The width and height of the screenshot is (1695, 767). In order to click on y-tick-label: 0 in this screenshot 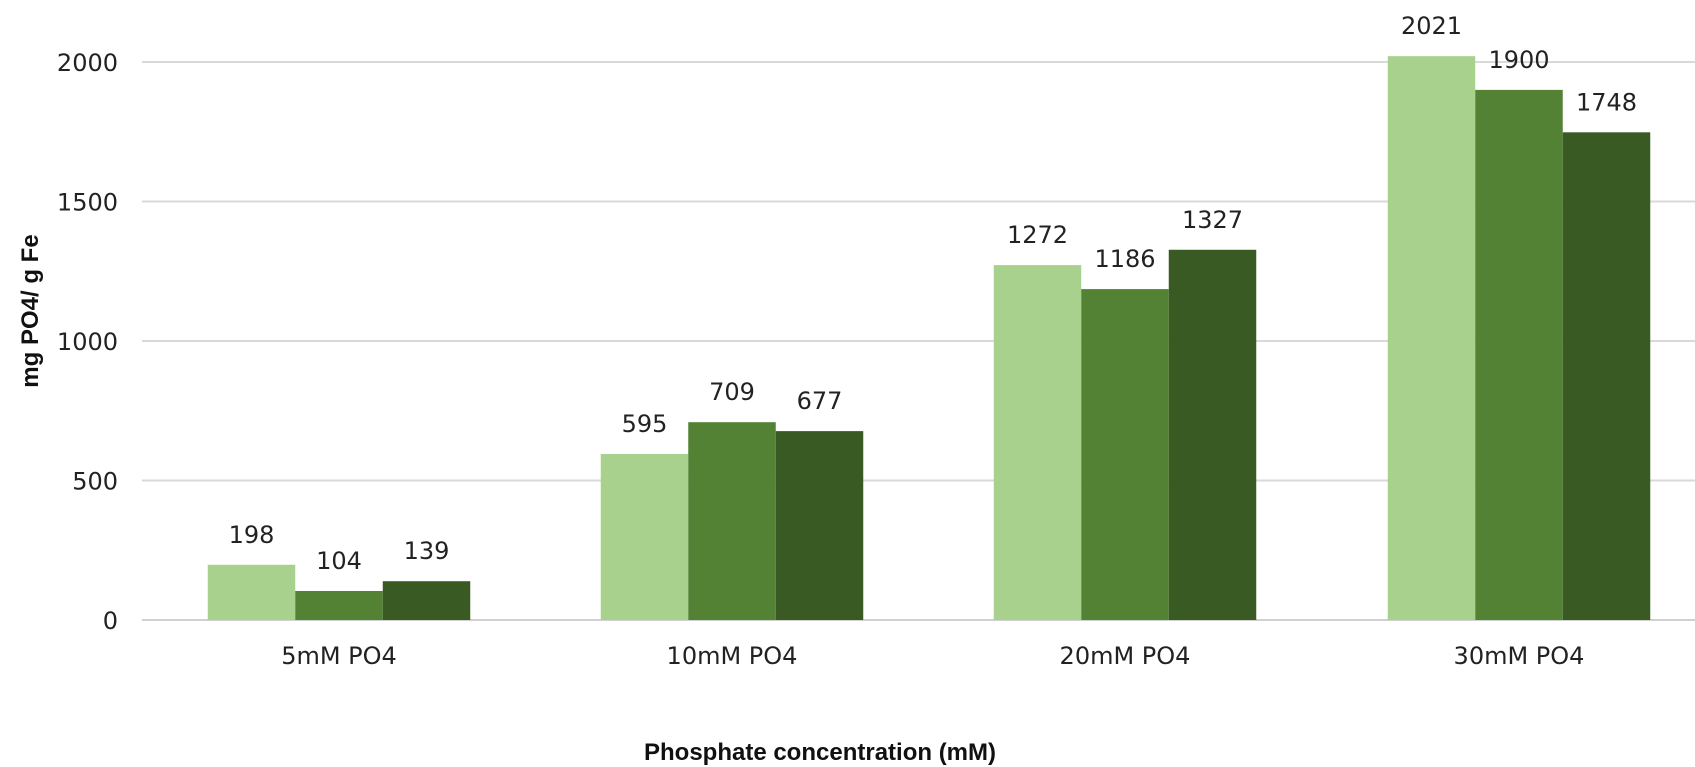, I will do `click(110, 621)`.